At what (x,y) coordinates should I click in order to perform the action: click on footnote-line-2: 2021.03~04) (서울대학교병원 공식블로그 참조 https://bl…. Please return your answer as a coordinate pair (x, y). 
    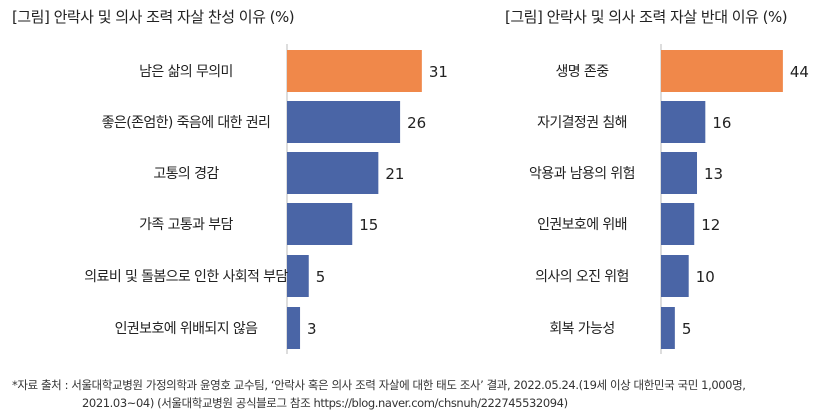
    Looking at the image, I should click on (325, 403).